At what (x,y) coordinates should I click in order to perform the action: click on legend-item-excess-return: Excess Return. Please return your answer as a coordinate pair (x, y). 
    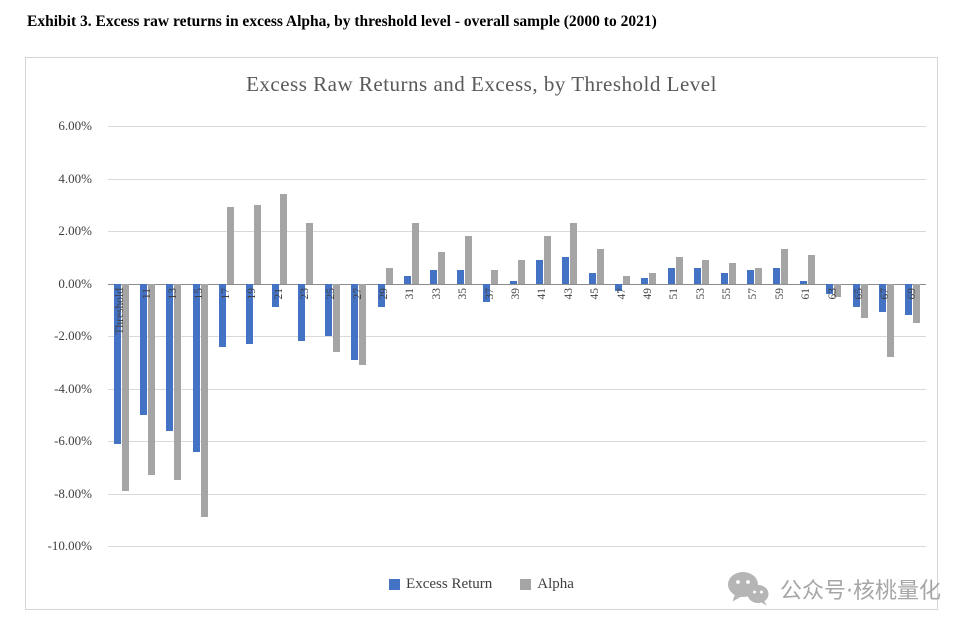
    Looking at the image, I should click on (440, 584).